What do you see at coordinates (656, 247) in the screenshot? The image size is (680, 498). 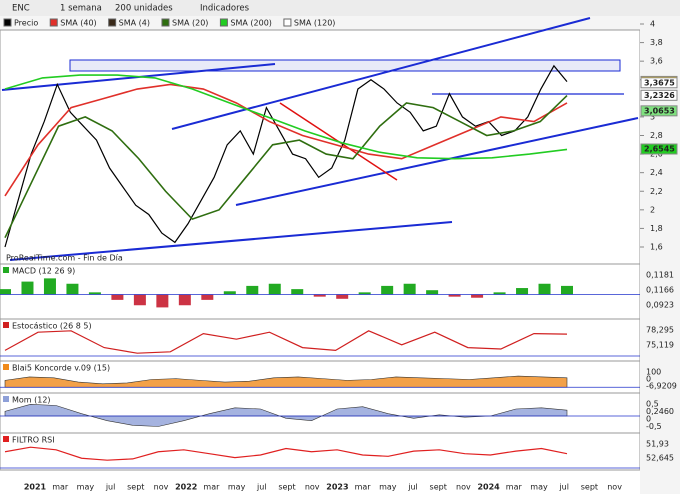 I see `y-tick-label: 1,6` at bounding box center [656, 247].